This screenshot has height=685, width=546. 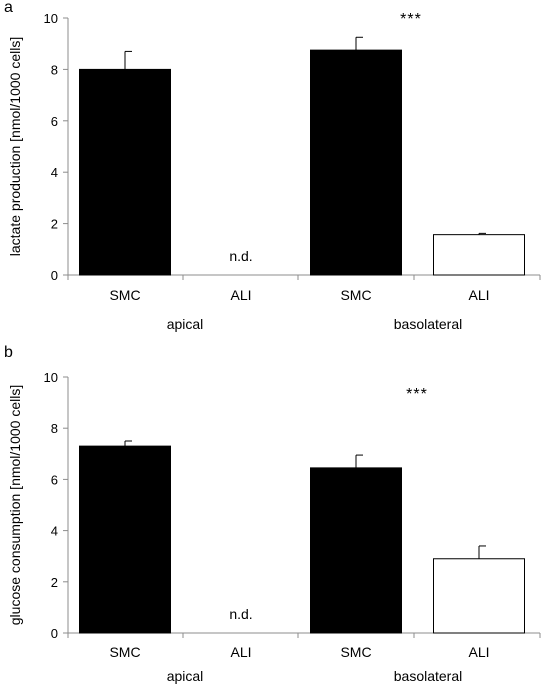 What do you see at coordinates (15, 505) in the screenshot?
I see `panel-b-y-axis-title: glucose consumption [nmol/1000 cells]` at bounding box center [15, 505].